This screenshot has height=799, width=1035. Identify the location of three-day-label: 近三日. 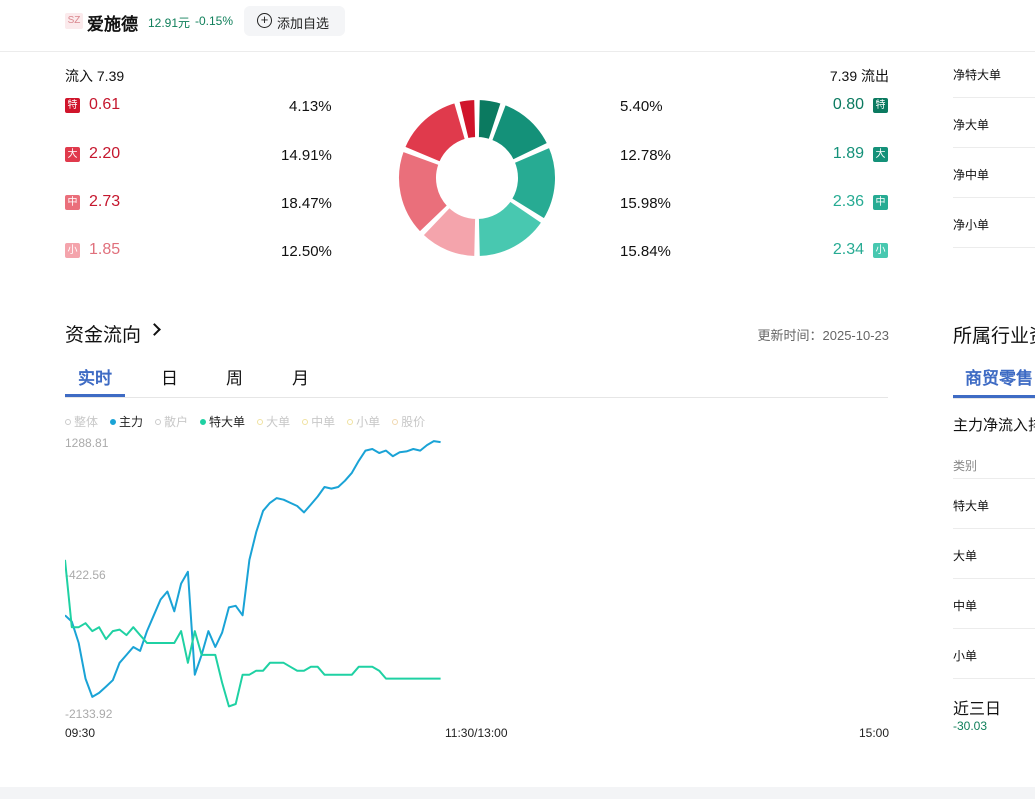
(977, 709).